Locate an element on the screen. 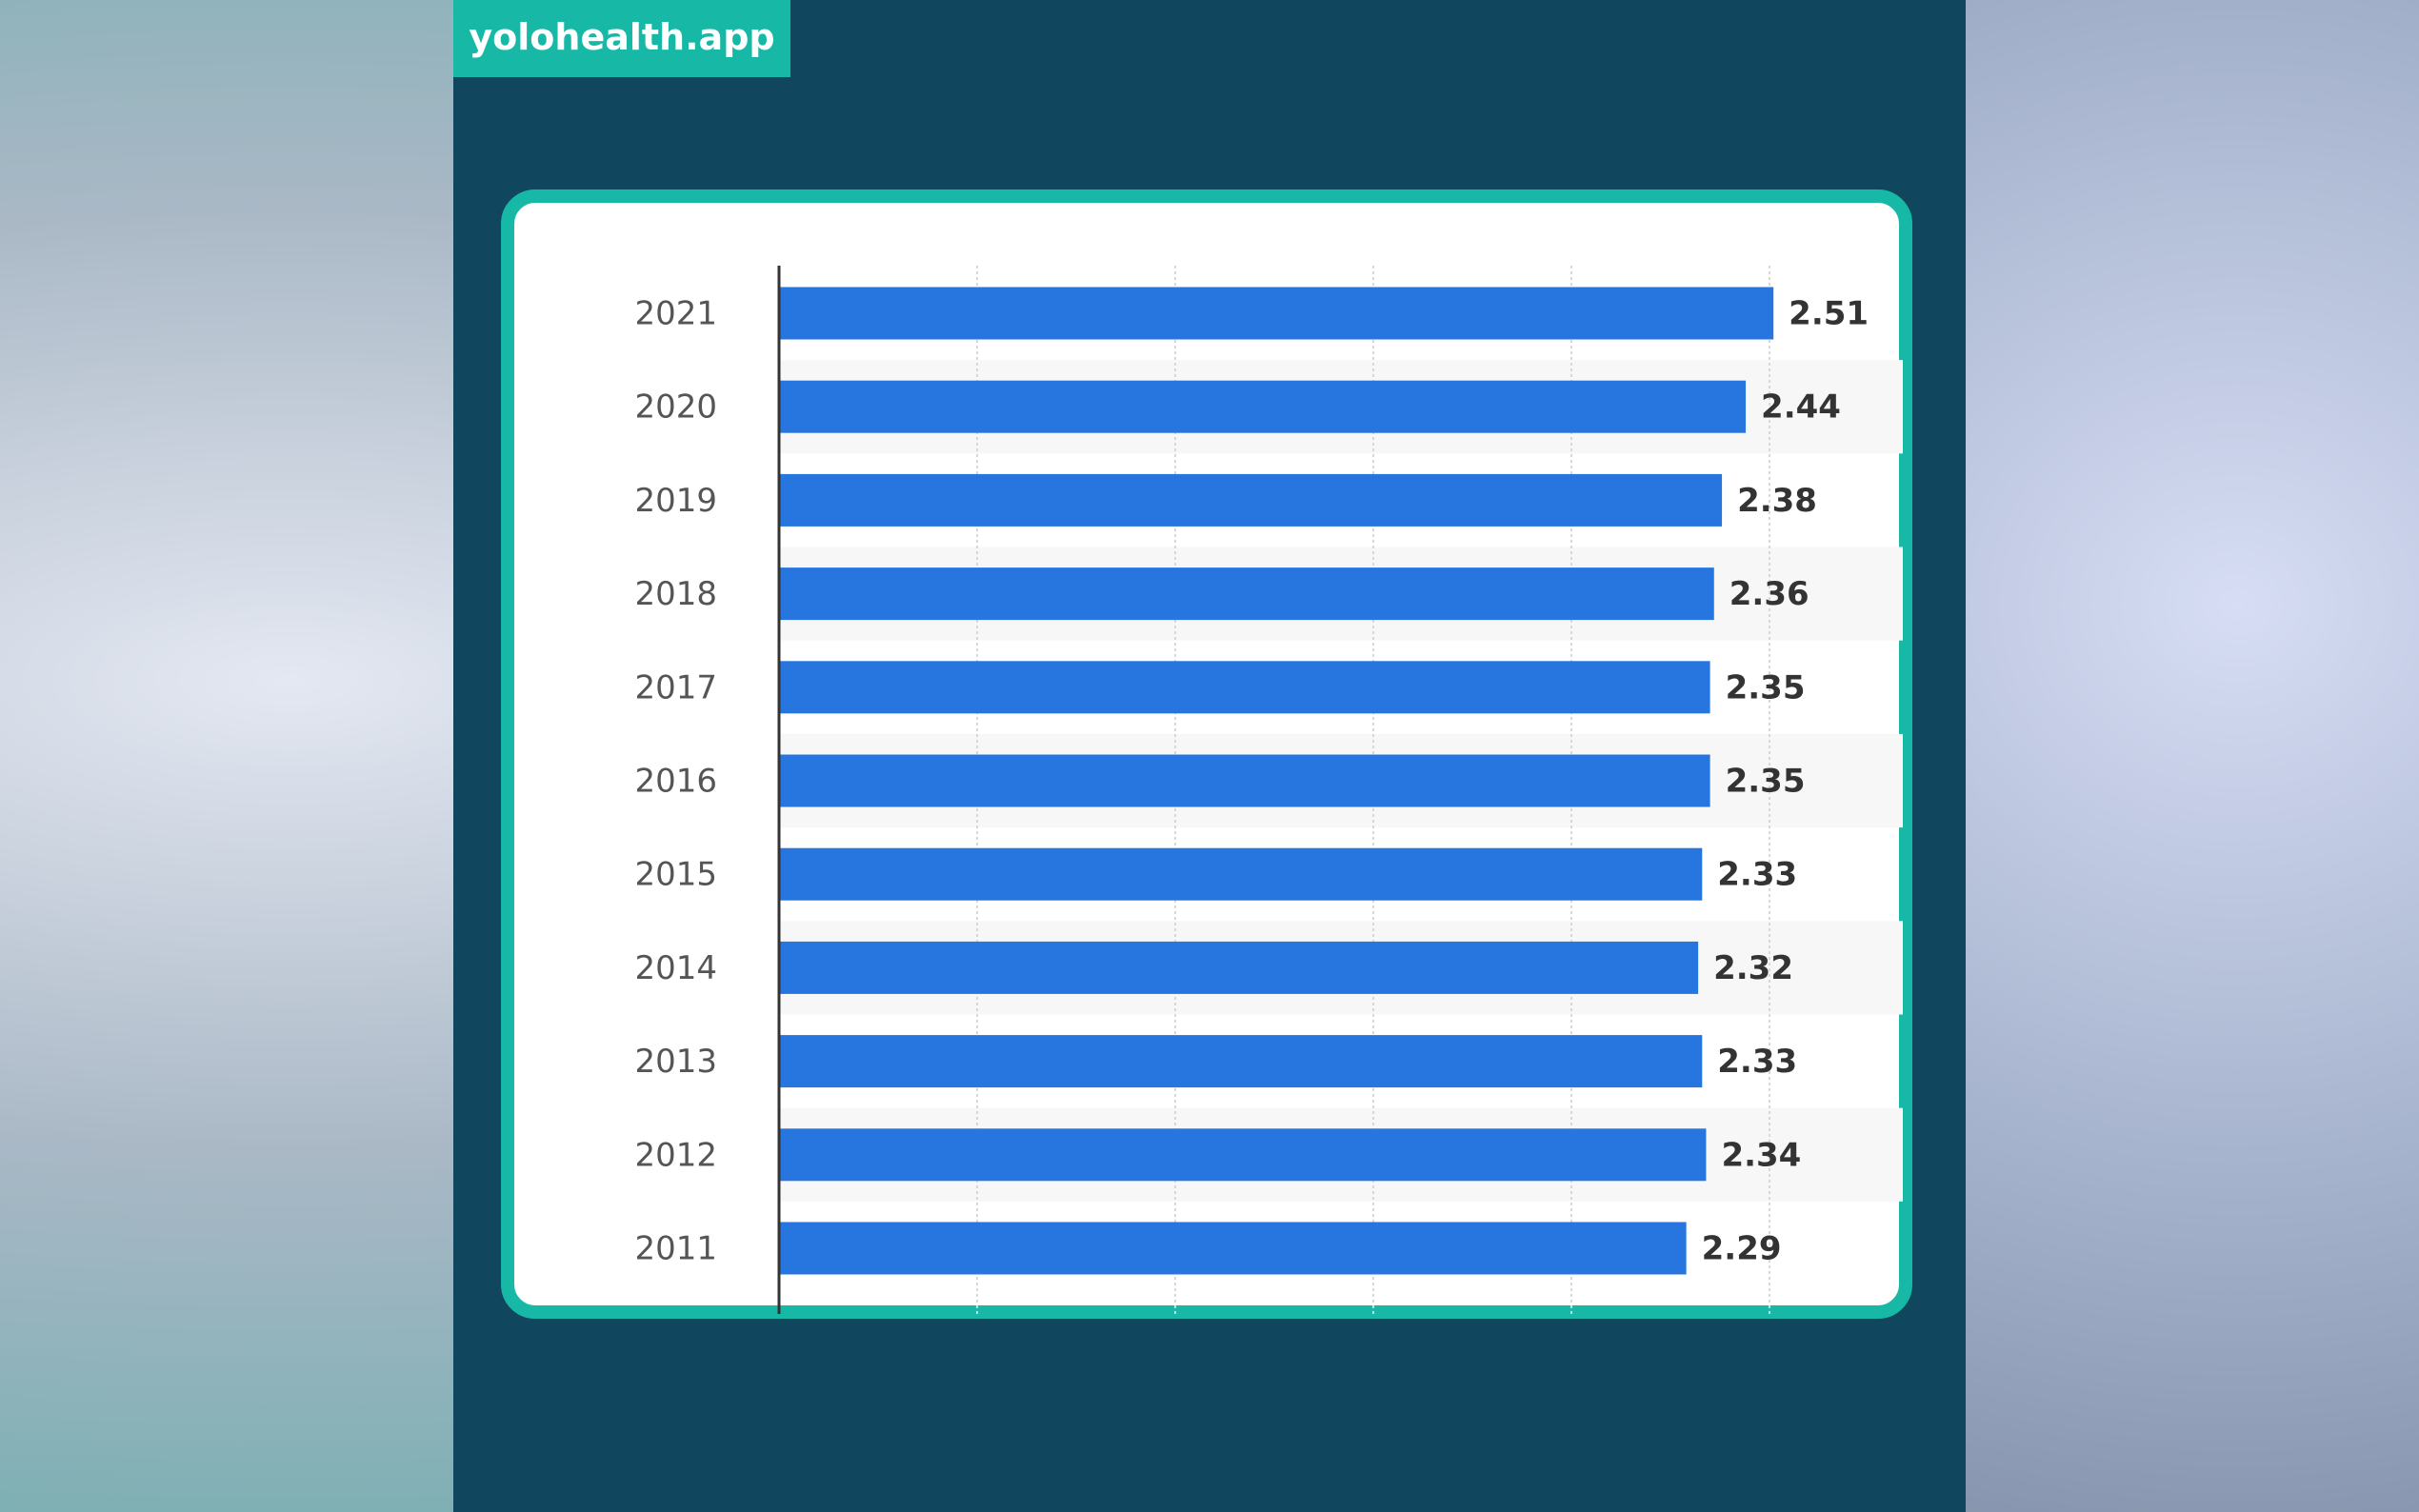  value-label: 2.36 is located at coordinates (1769, 594).